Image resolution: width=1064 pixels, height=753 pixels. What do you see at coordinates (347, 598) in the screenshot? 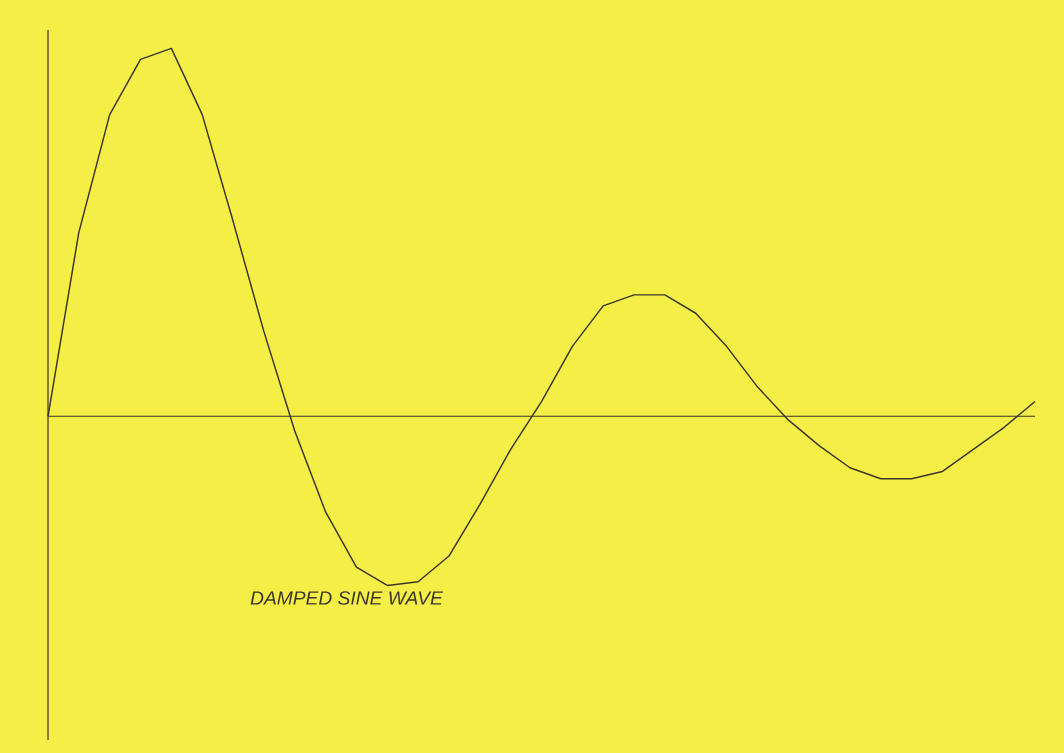
I see `text: DAMPED SINE WAVE` at bounding box center [347, 598].